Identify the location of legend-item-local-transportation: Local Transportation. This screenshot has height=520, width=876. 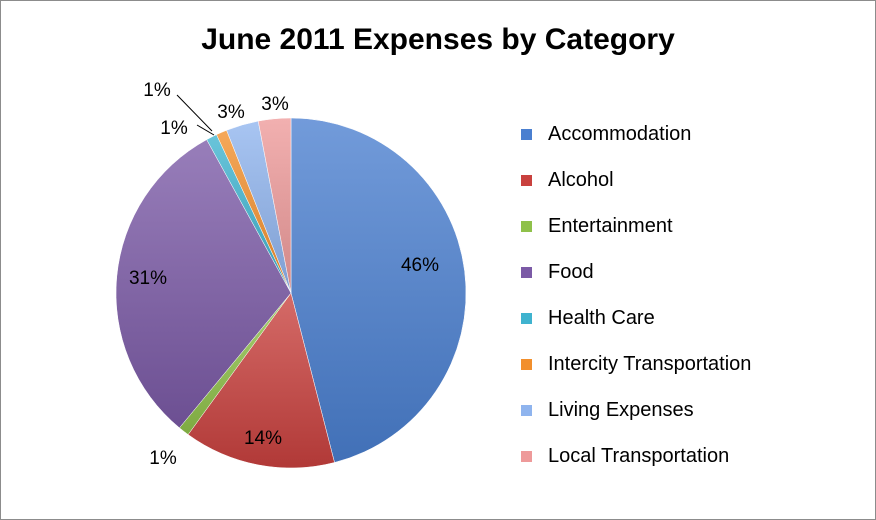
(636, 456).